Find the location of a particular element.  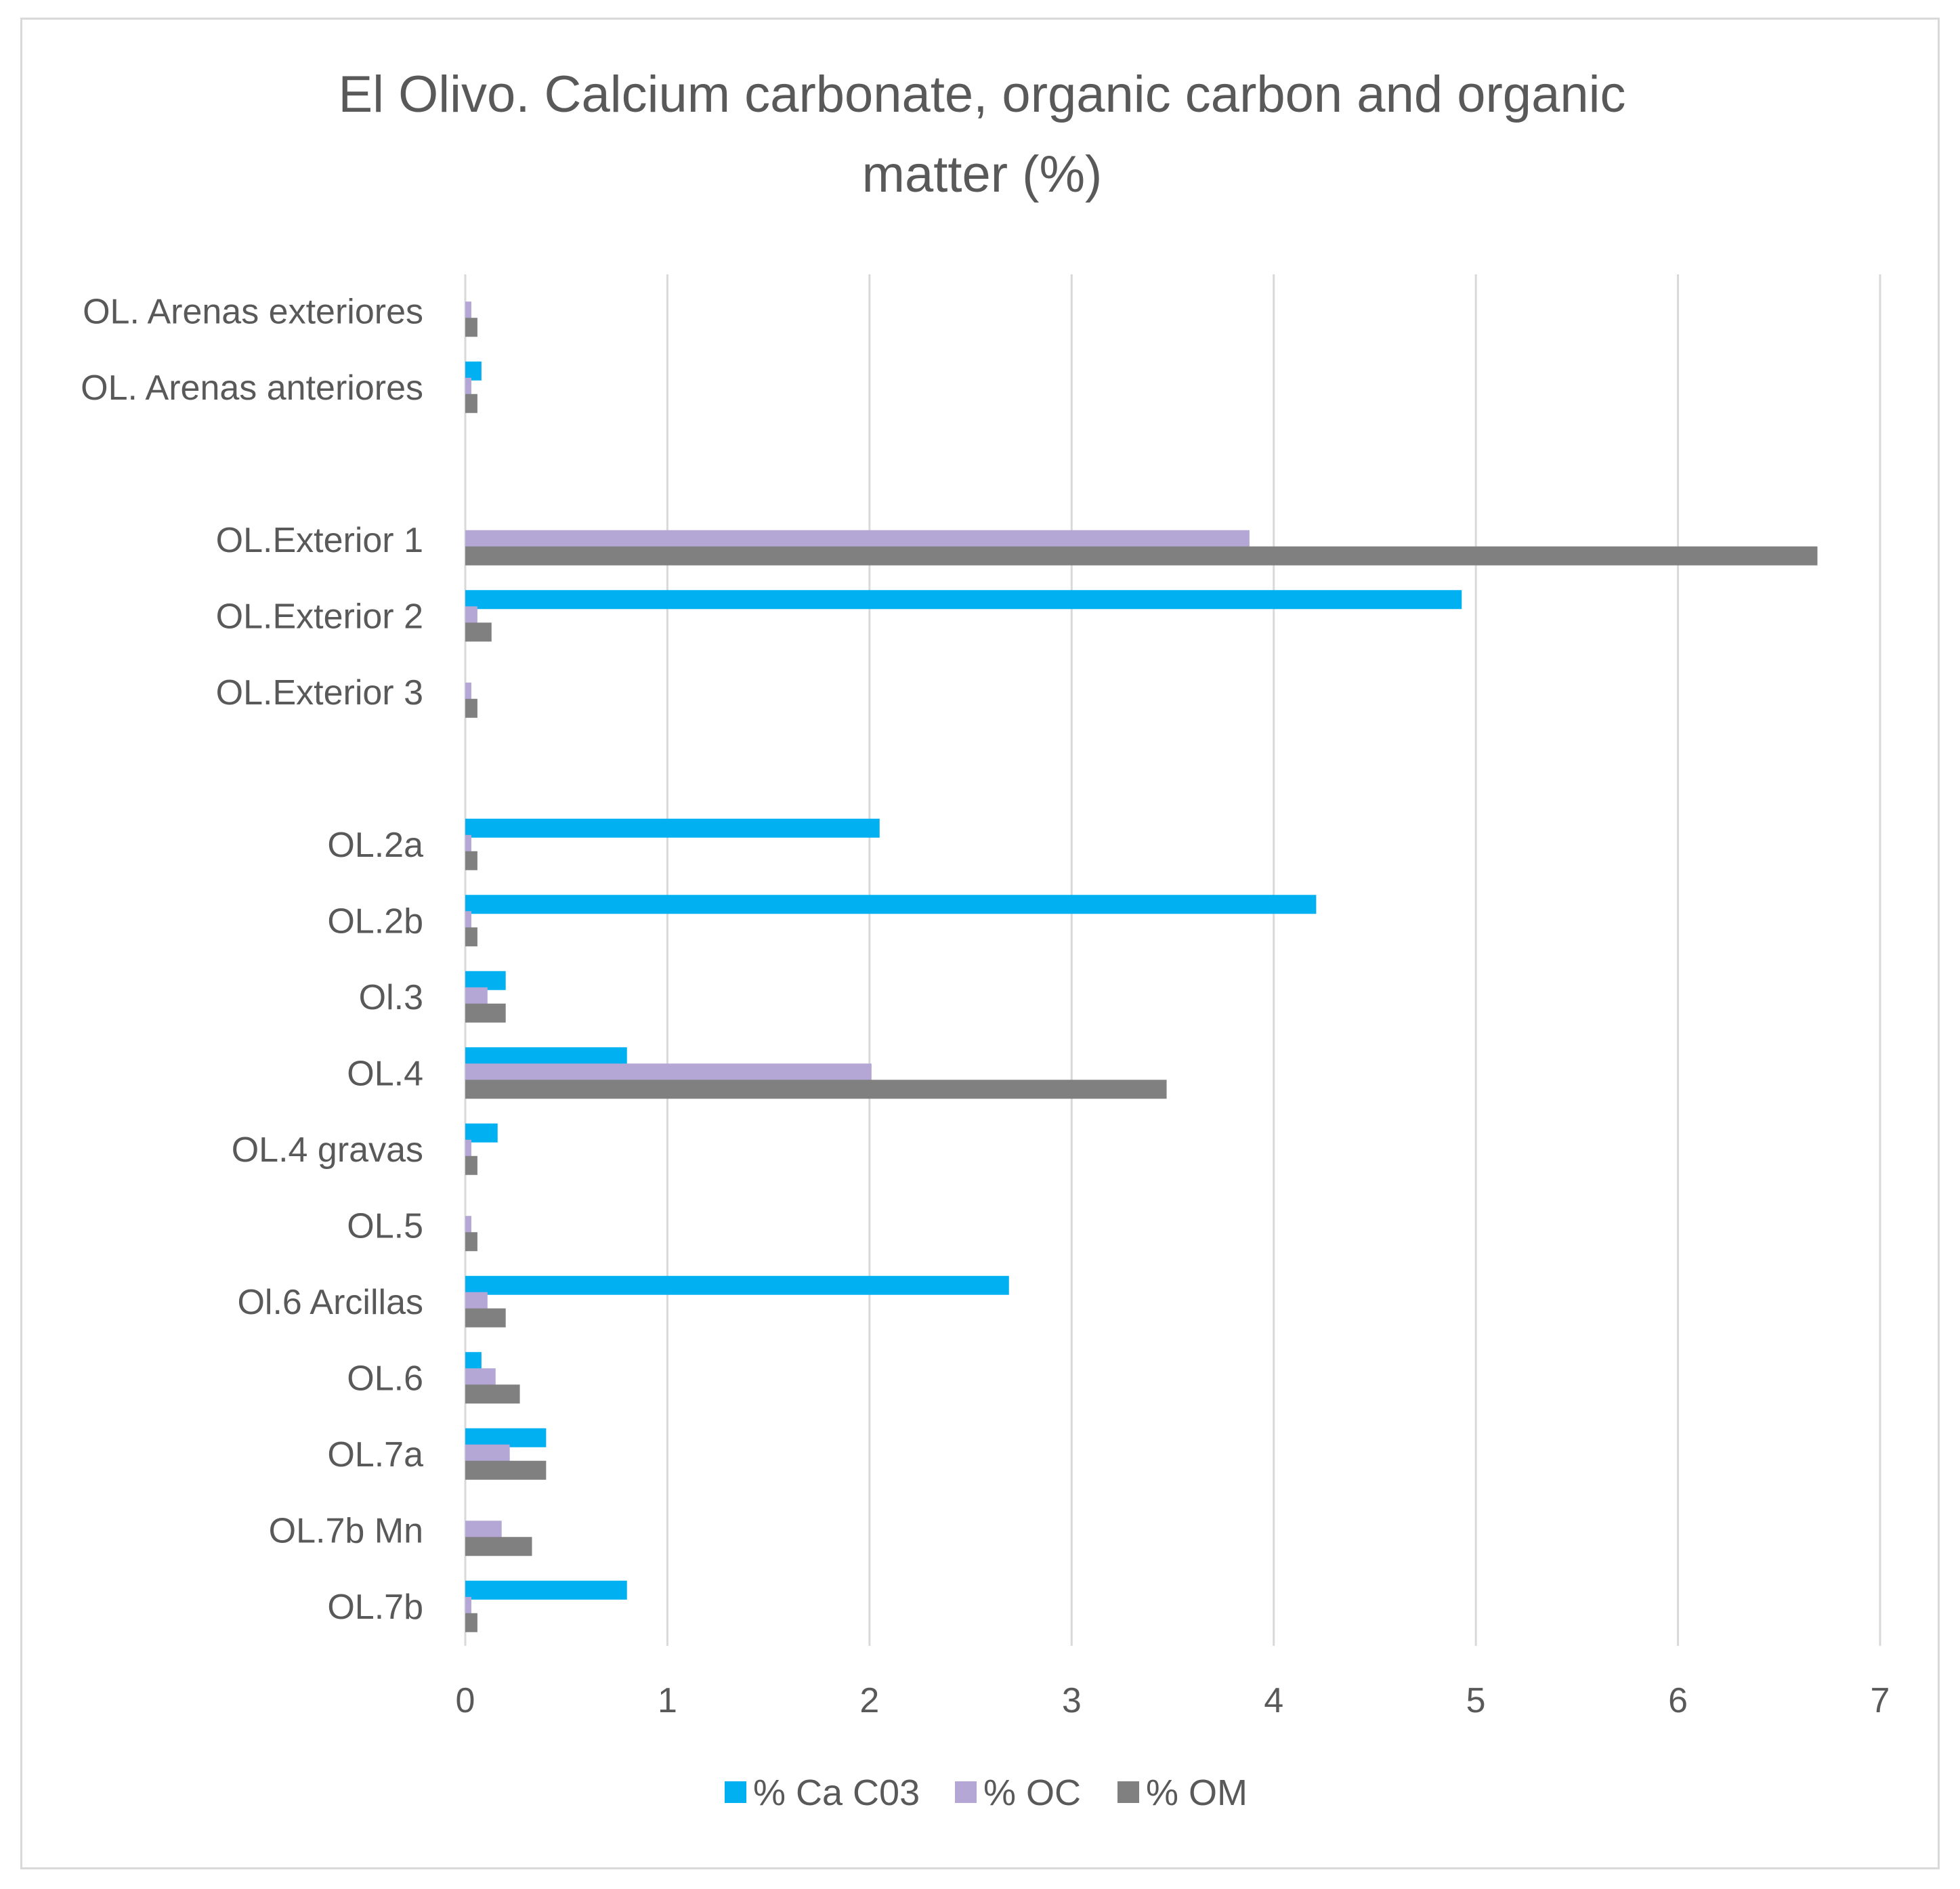

category-label-1: OL. Arenas anteriores is located at coordinates (252, 388).